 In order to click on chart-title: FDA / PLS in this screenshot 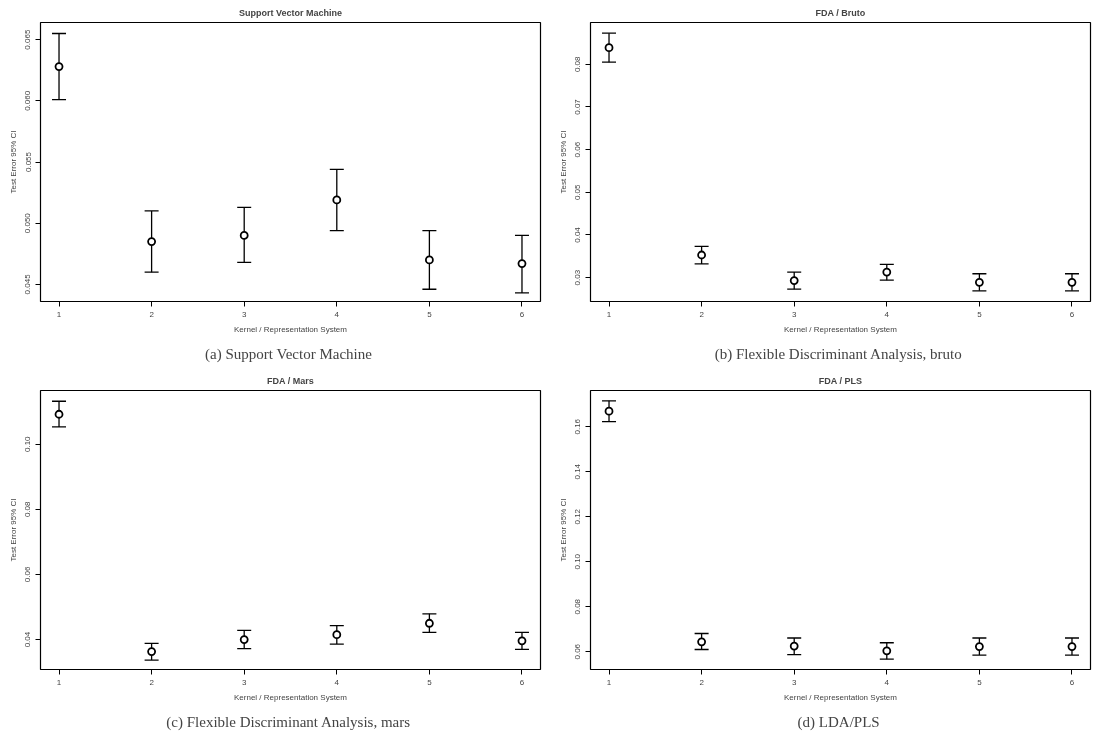, I will do `click(840, 380)`.